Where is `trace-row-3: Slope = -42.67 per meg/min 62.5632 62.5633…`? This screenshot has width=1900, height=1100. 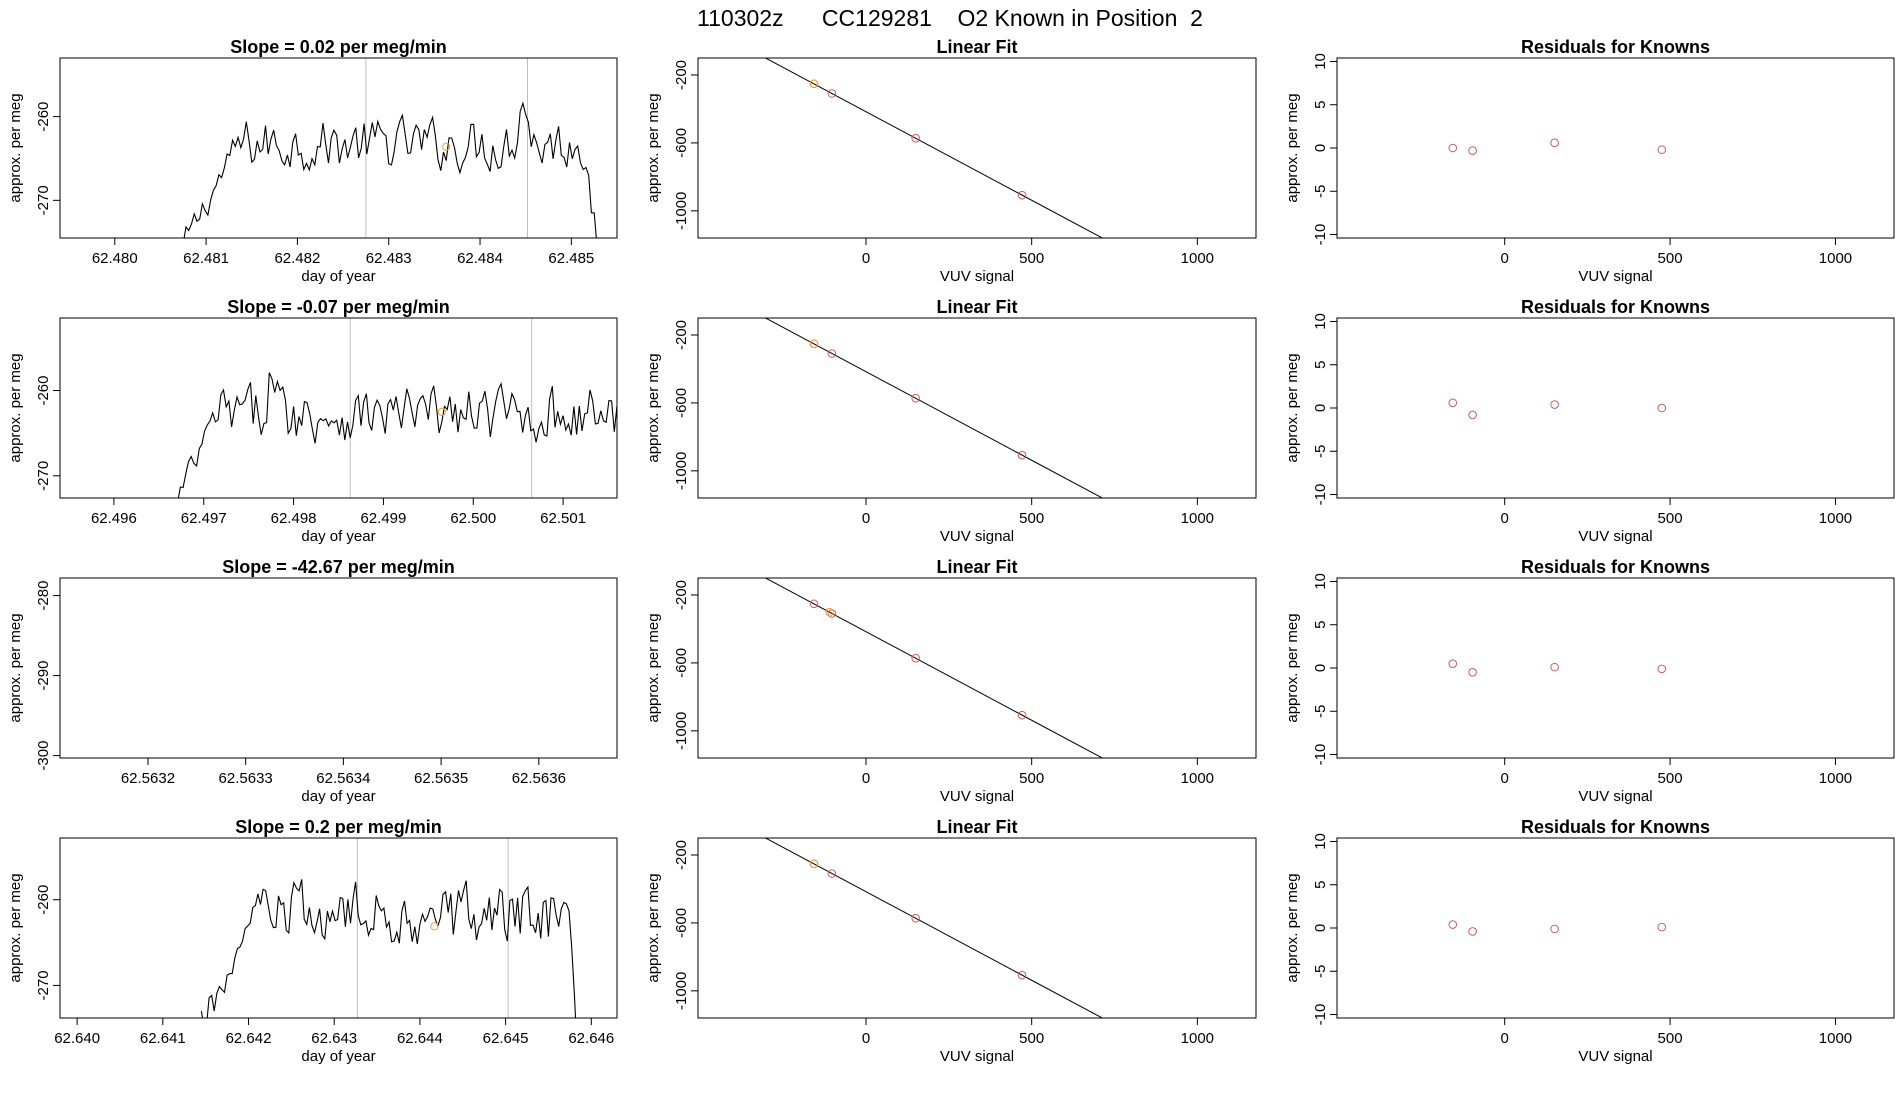
trace-row-3: Slope = -42.67 per meg/min 62.5632 62.5633… is located at coordinates (312, 681).